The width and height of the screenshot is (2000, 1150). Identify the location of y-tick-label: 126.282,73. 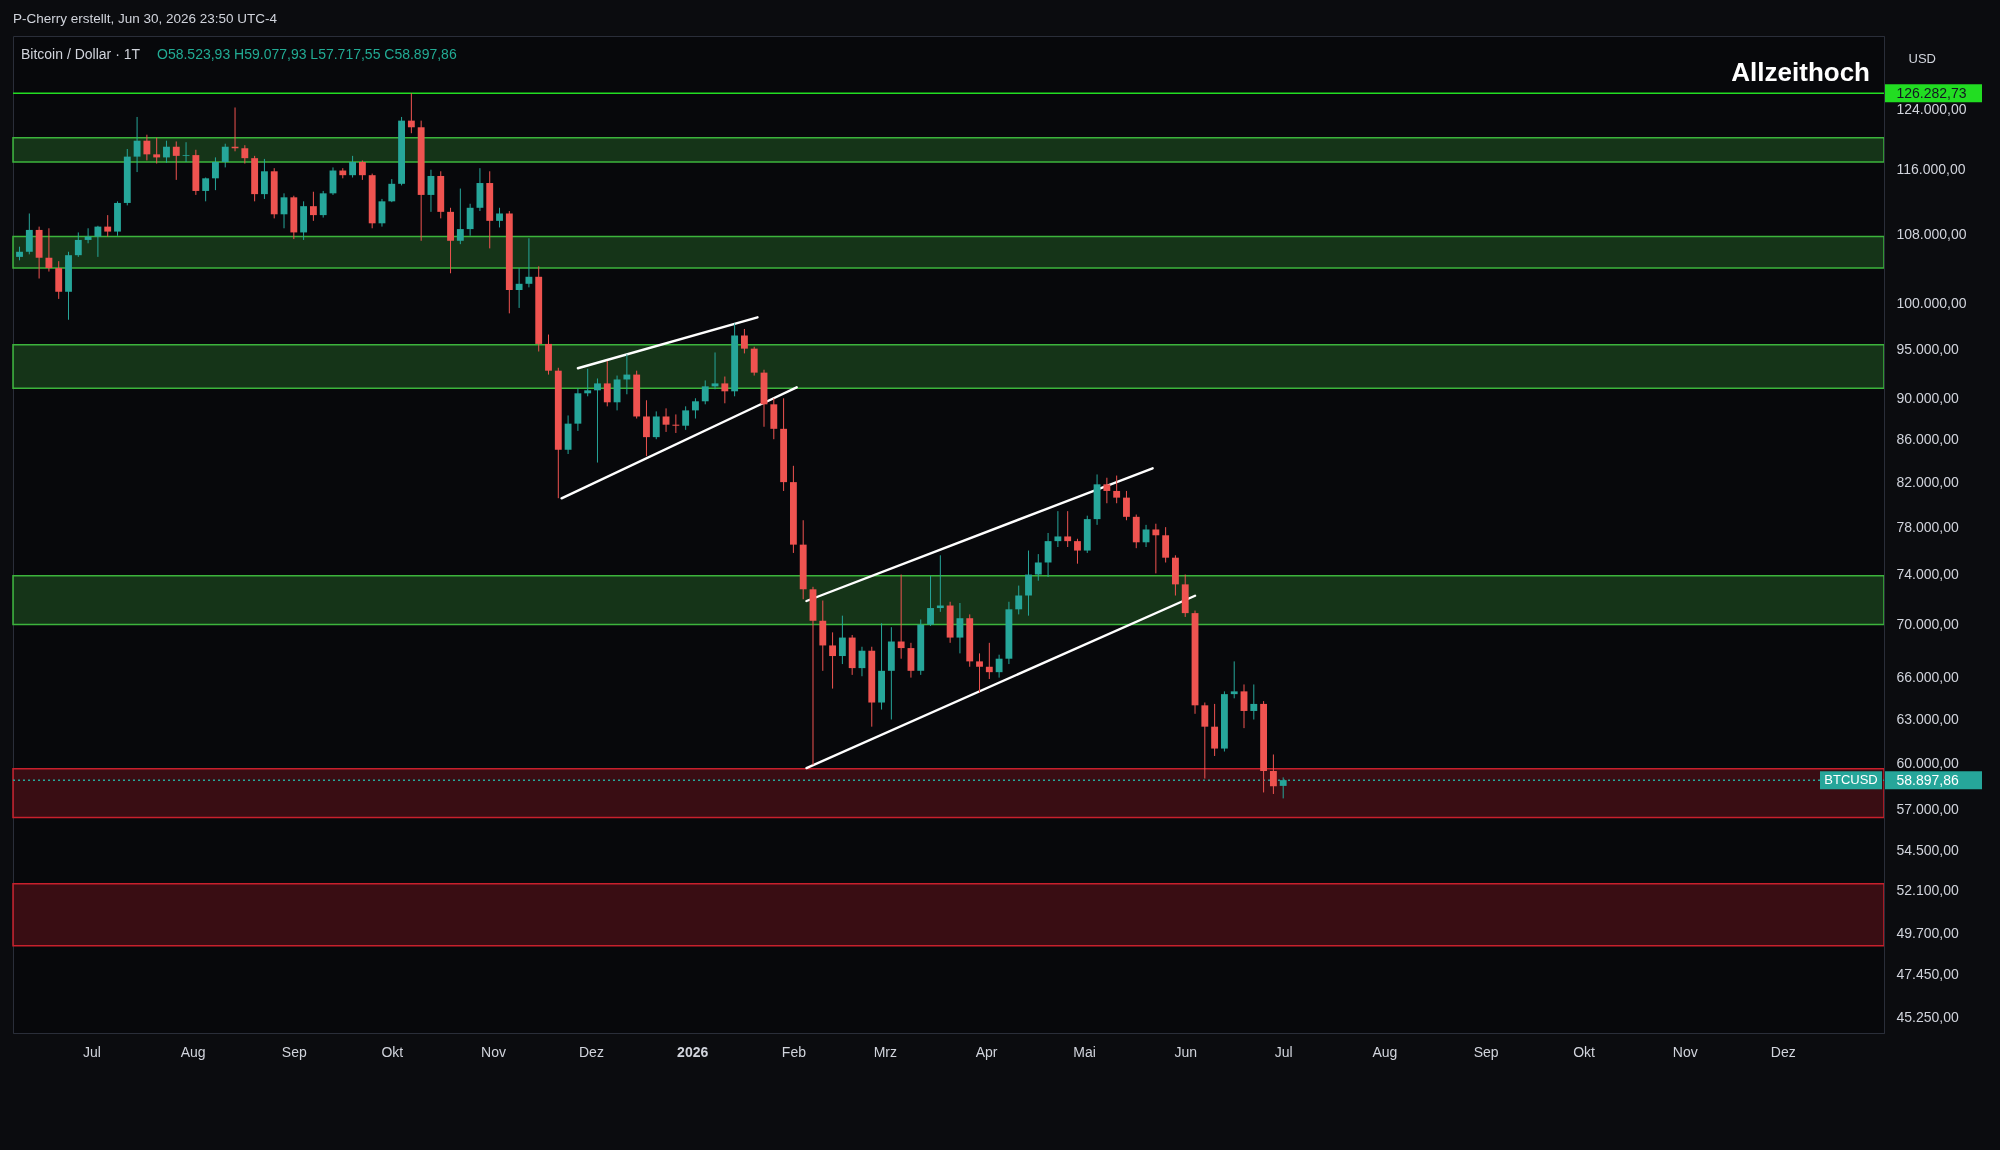
(1931, 92).